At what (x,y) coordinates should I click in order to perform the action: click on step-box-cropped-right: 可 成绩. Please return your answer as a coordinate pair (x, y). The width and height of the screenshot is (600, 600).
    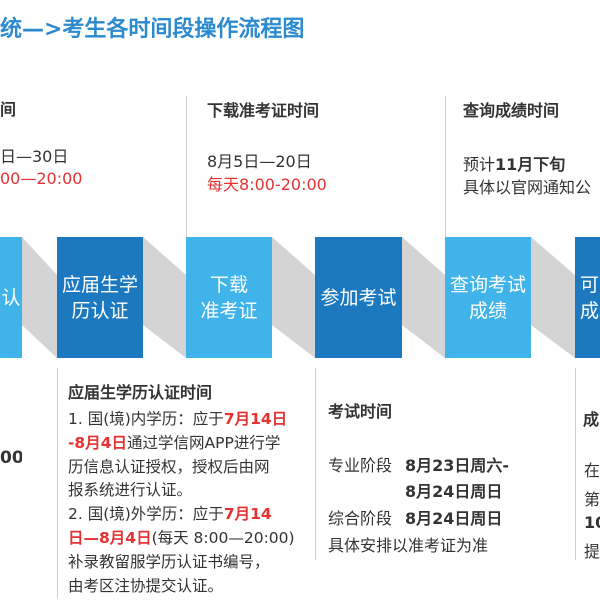
    Looking at the image, I should click on (587, 297).